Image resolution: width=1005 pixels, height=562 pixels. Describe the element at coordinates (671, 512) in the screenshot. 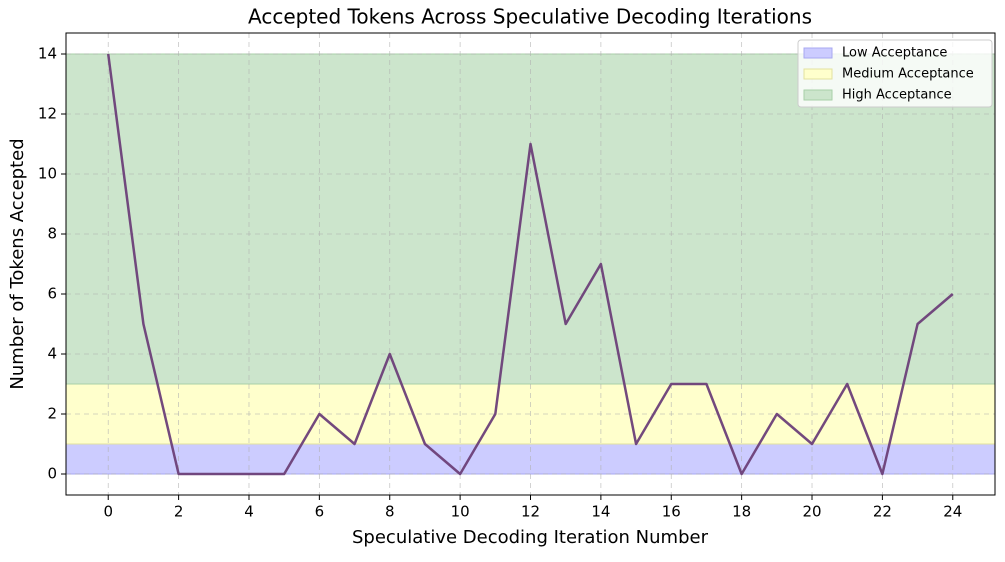

I see `x-tick-label: 16` at that location.